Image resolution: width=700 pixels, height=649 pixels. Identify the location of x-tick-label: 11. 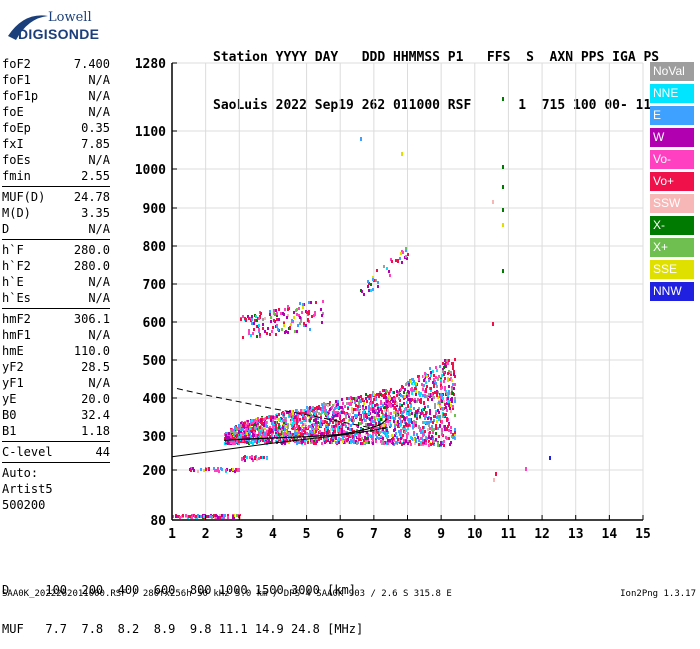
(509, 534).